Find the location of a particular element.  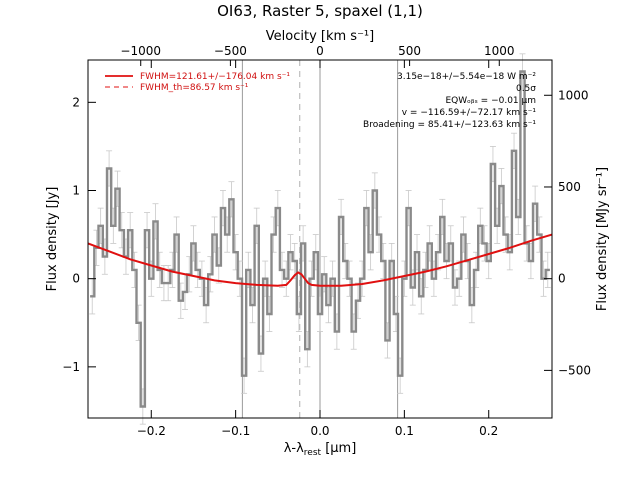

annotation-flux: 3.15e−18+/−5.54e−18 W m⁻² is located at coordinates (466, 77).